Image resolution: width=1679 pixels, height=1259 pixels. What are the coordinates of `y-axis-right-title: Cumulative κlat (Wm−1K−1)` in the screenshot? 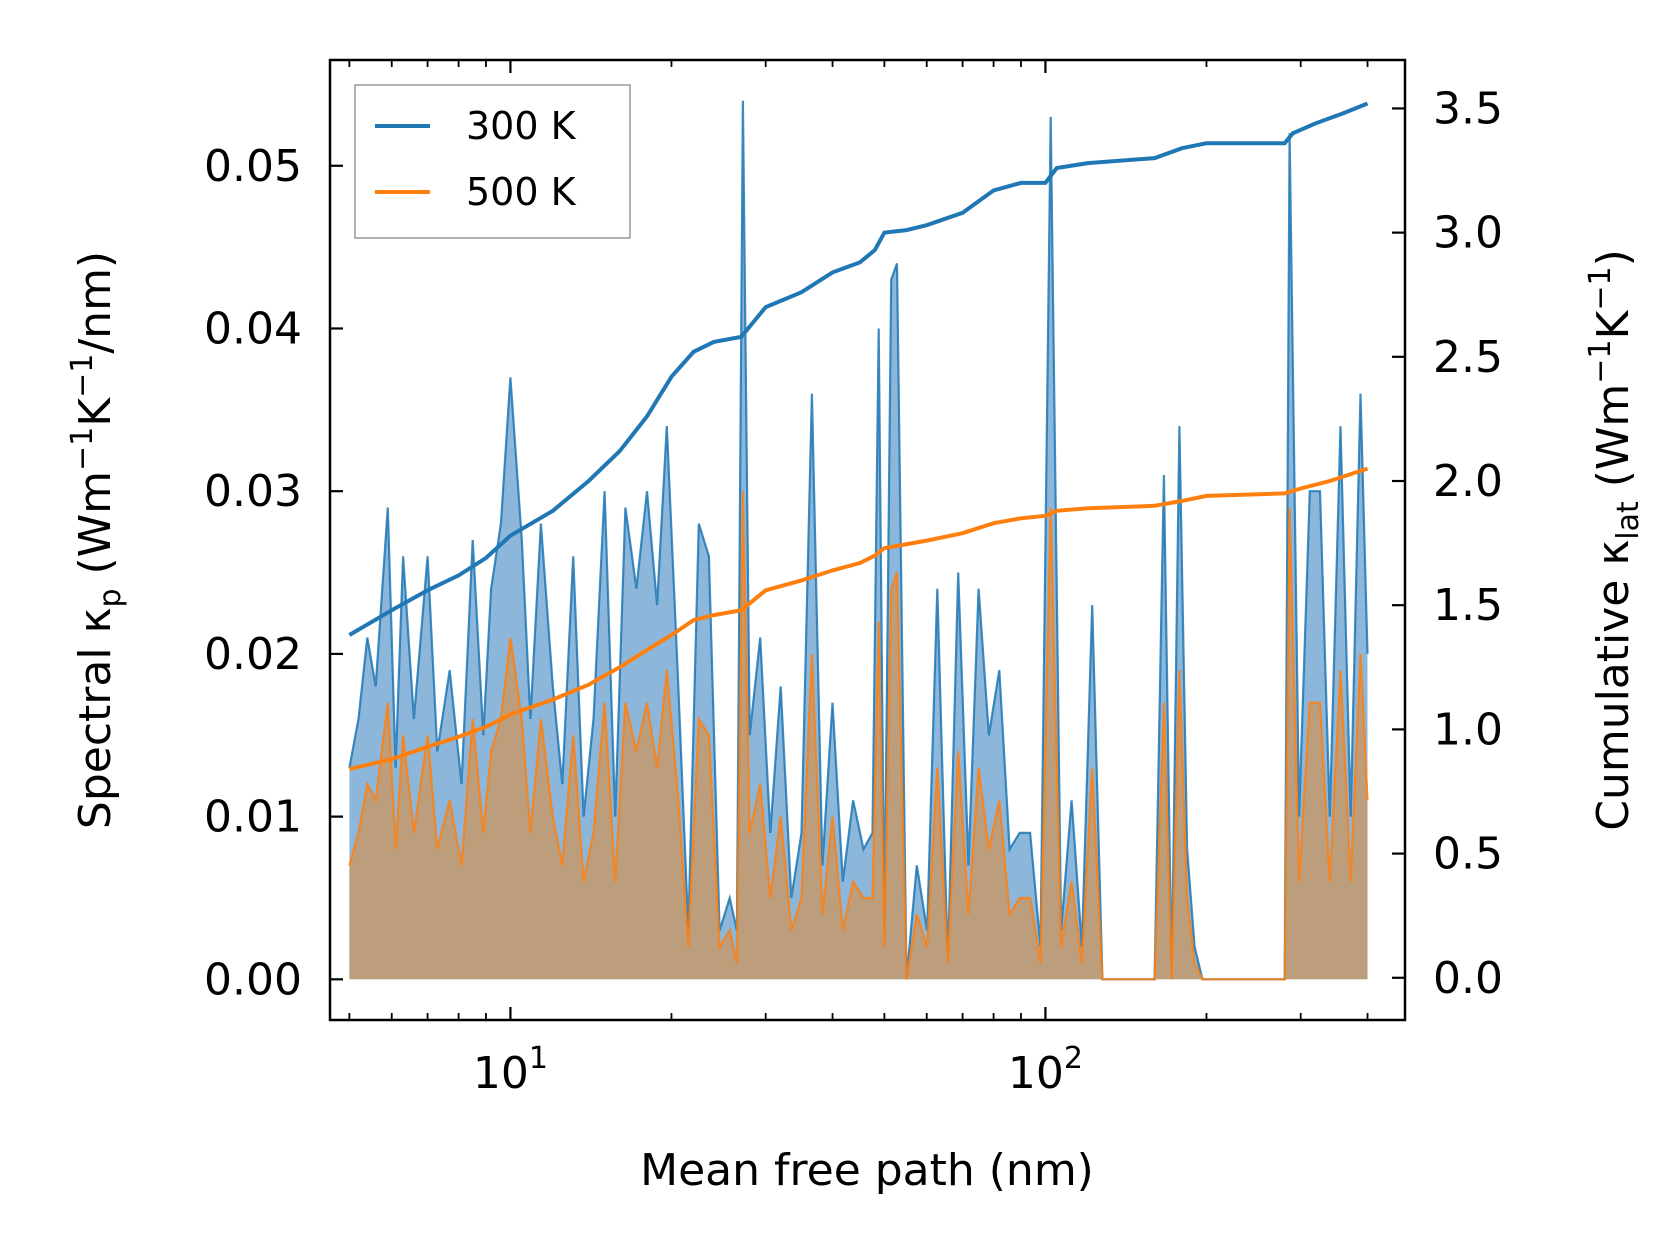 It's located at (1614, 540).